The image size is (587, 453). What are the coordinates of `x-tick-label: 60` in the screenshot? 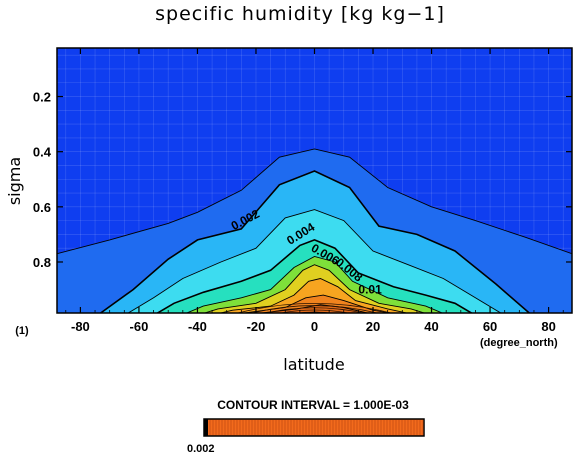 It's located at (490, 326).